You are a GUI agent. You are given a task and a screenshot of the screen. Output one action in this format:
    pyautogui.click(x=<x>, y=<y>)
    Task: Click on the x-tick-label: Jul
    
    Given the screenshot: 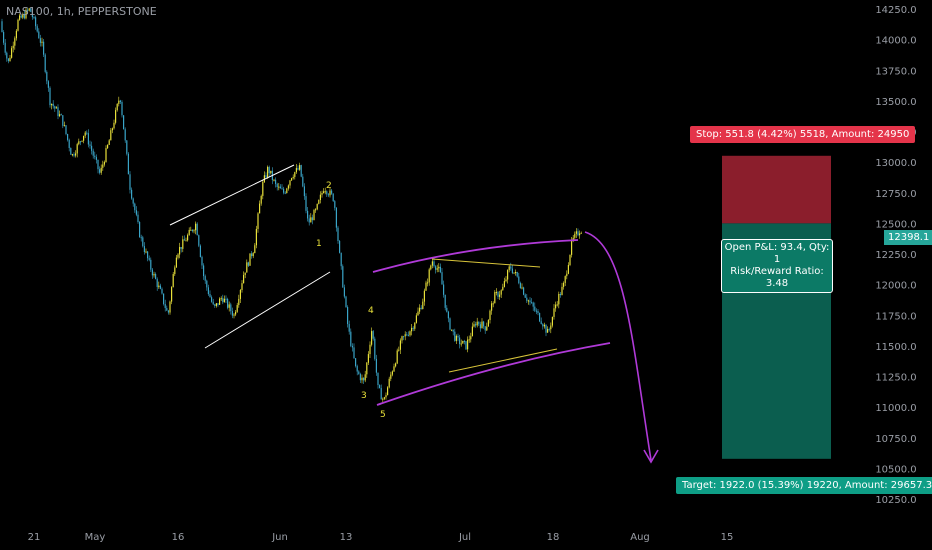 What is the action you would take?
    pyautogui.click(x=464, y=537)
    